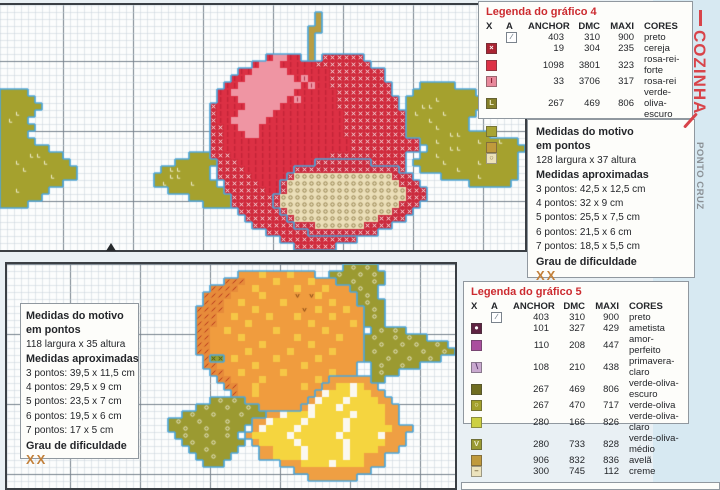 The width and height of the screenshot is (720, 490). I want to click on legend-row: 110 208 447 amor-perfeito, so click(576, 345).